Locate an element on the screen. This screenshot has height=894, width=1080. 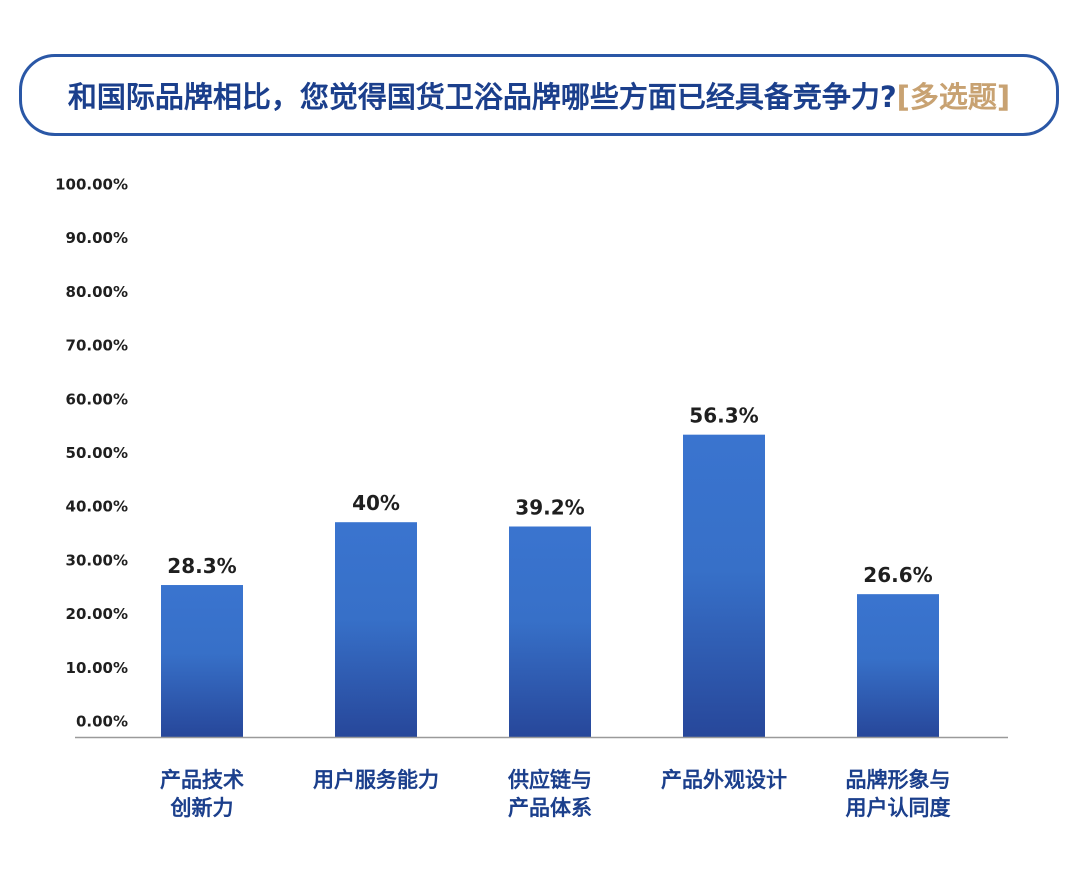
chart-title-box: 和国际品牌相比，您觉得国货卫浴品牌哪些方面已经具备竞争力? [多选题] is located at coordinates (539, 95).